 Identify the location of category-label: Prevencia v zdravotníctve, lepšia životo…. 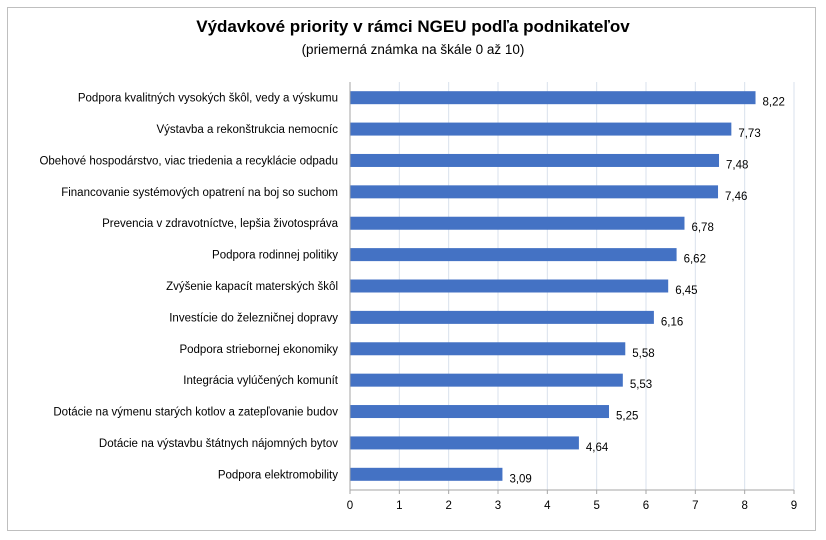
(220, 224).